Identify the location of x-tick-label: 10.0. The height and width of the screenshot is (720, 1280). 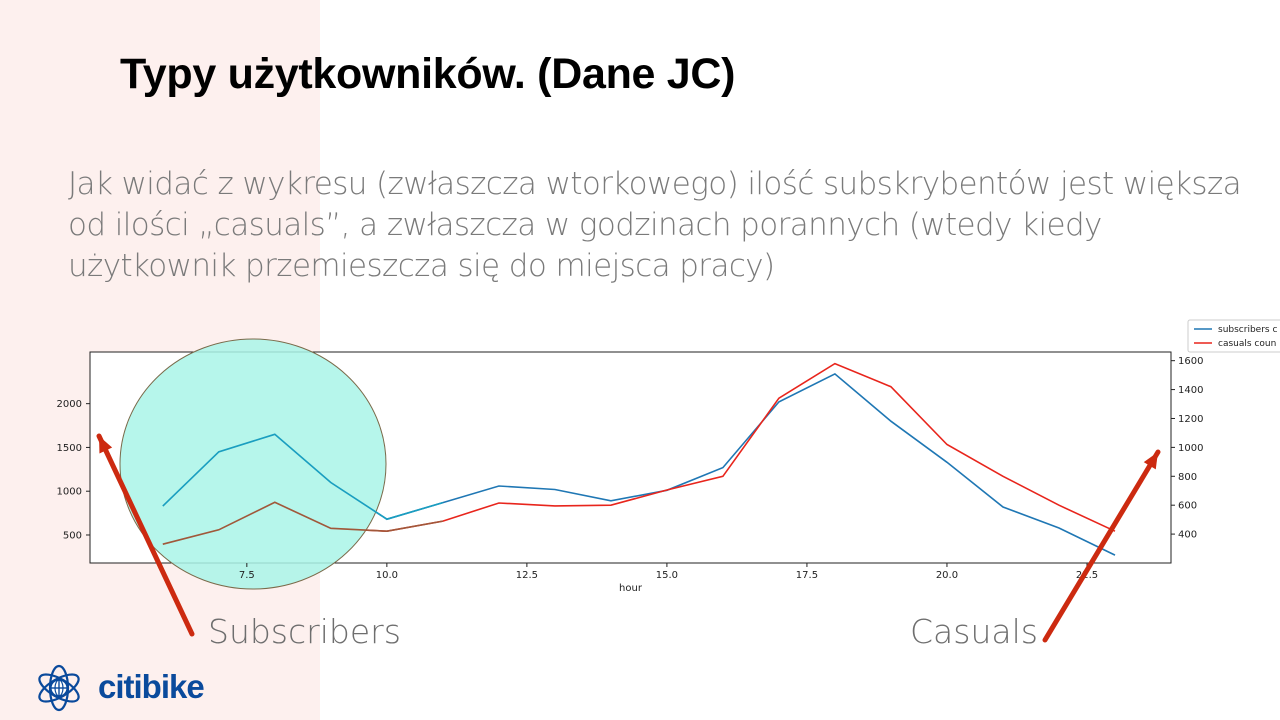
(387, 575).